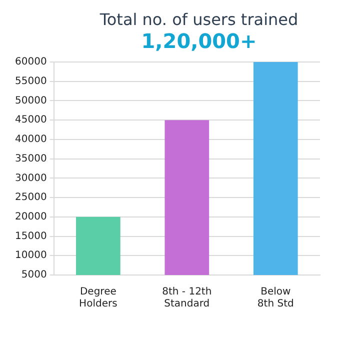 The height and width of the screenshot is (344, 348). What do you see at coordinates (31, 256) in the screenshot?
I see `y-tick-label: 10000` at bounding box center [31, 256].